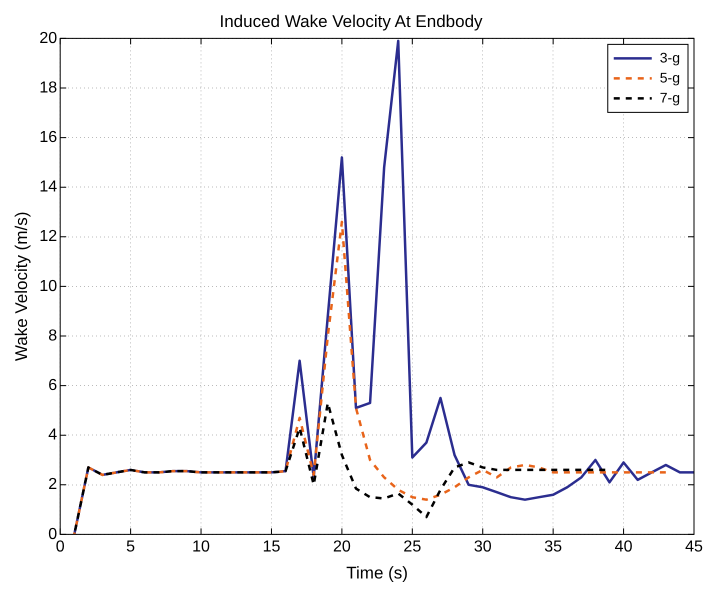 This screenshot has width=716, height=596. I want to click on legend-label: 5-g, so click(670, 77).